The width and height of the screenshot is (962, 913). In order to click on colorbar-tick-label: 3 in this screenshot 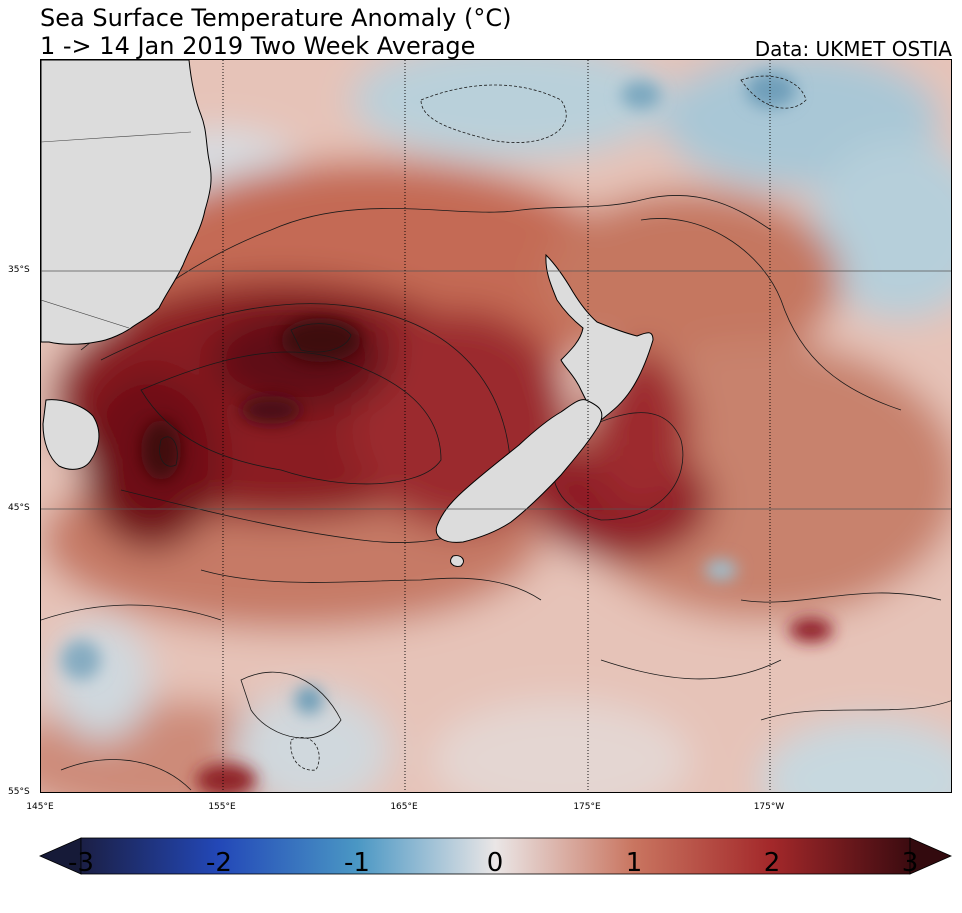, I will do `click(910, 863)`.